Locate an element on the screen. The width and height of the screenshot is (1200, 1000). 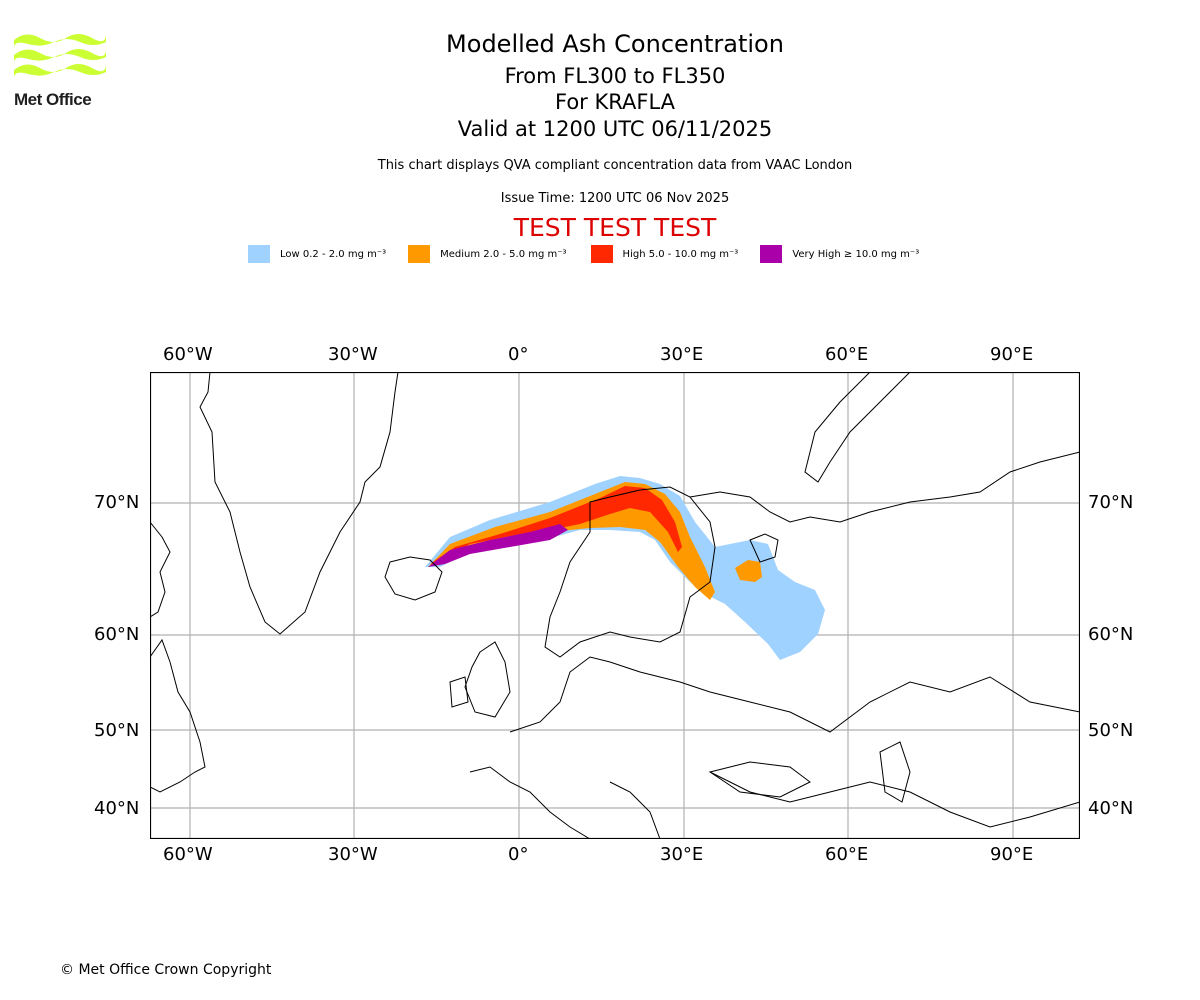
lon-tick-top: 60°E is located at coordinates (847, 354).